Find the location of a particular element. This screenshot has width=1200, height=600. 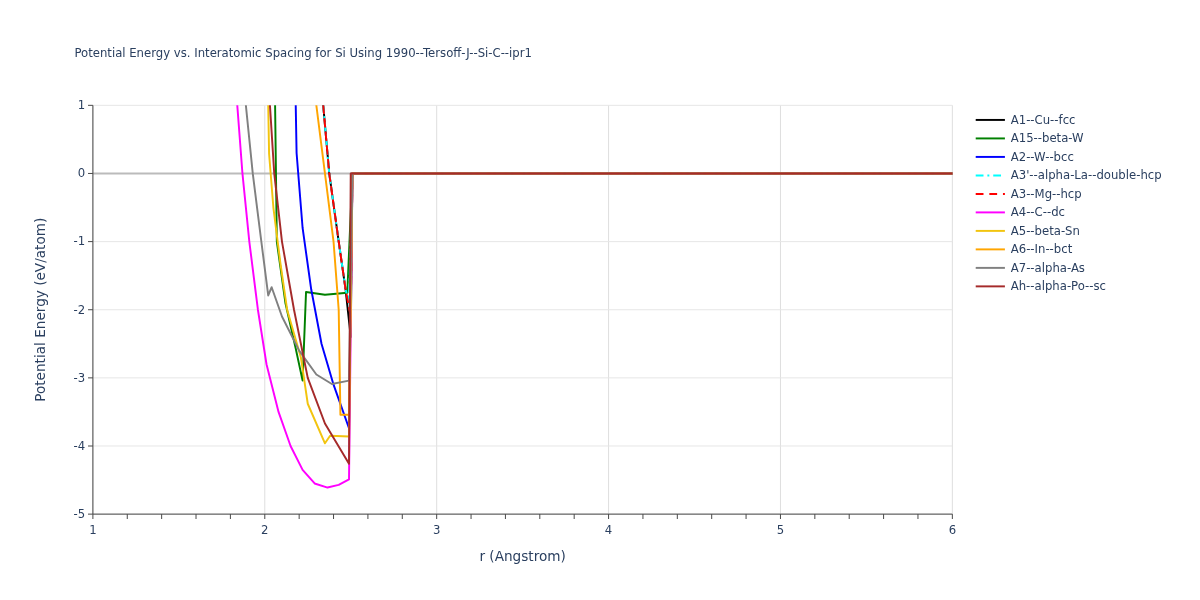

y-tick-label: 0 is located at coordinates (81, 173).